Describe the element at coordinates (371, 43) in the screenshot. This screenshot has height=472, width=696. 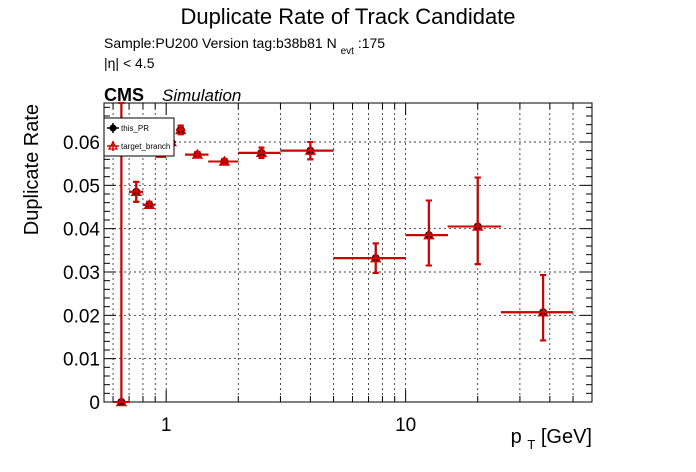
I see `nevt-value: :175` at that location.